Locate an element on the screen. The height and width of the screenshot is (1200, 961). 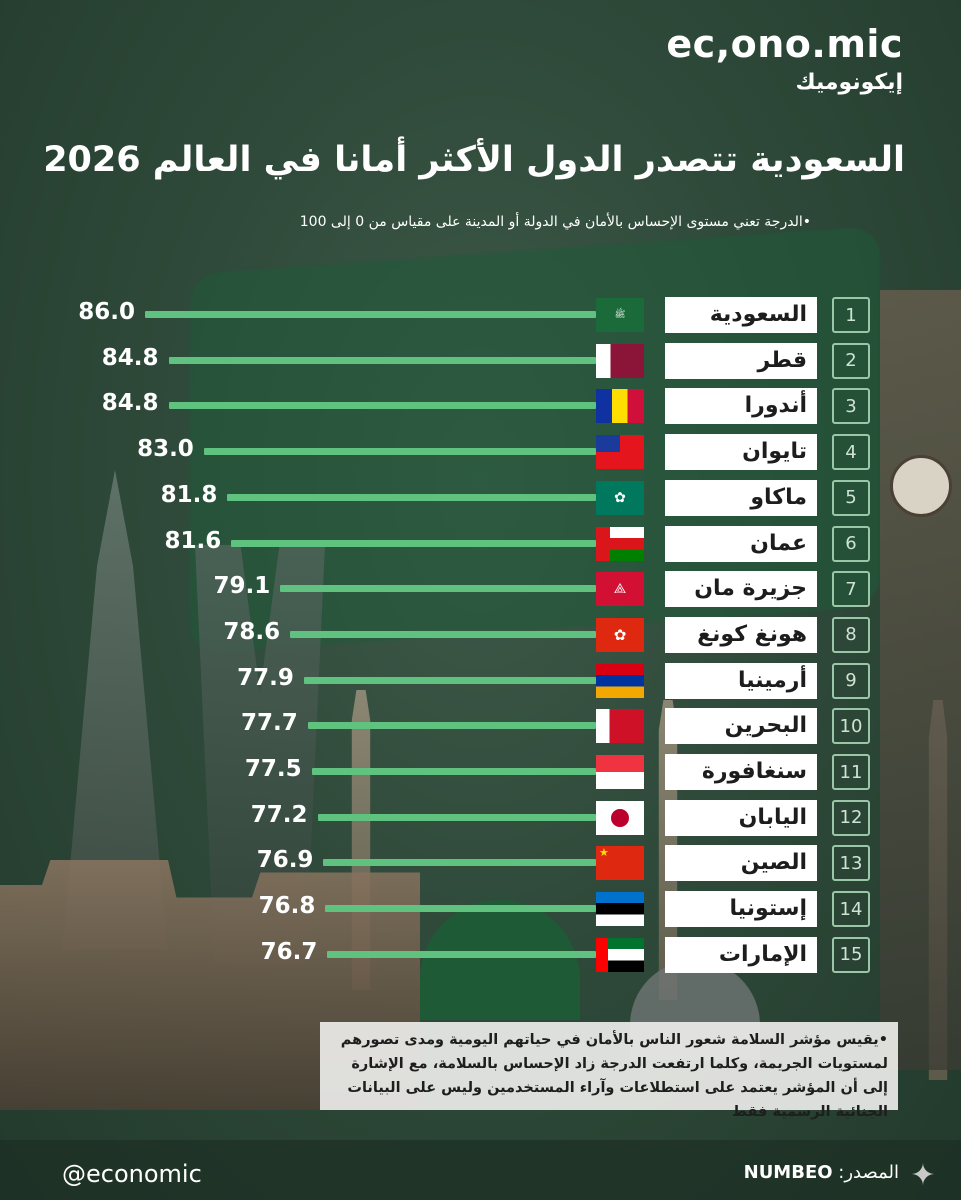
rank-badge: 15 is located at coordinates (851, 954).